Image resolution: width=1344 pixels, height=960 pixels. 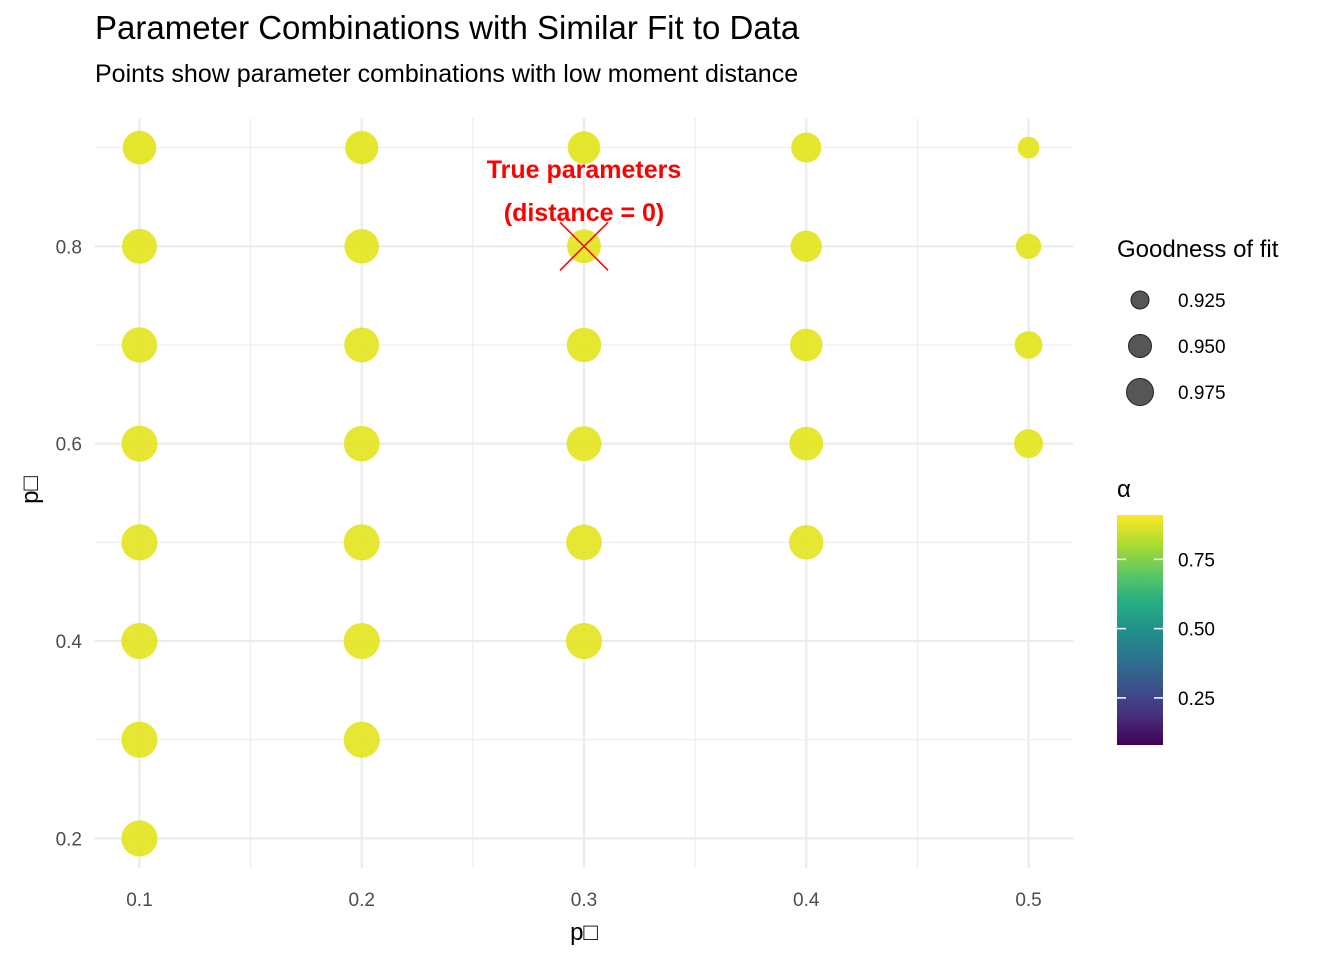 What do you see at coordinates (1202, 393) in the screenshot?
I see `size-legend-label: 0.975` at bounding box center [1202, 393].